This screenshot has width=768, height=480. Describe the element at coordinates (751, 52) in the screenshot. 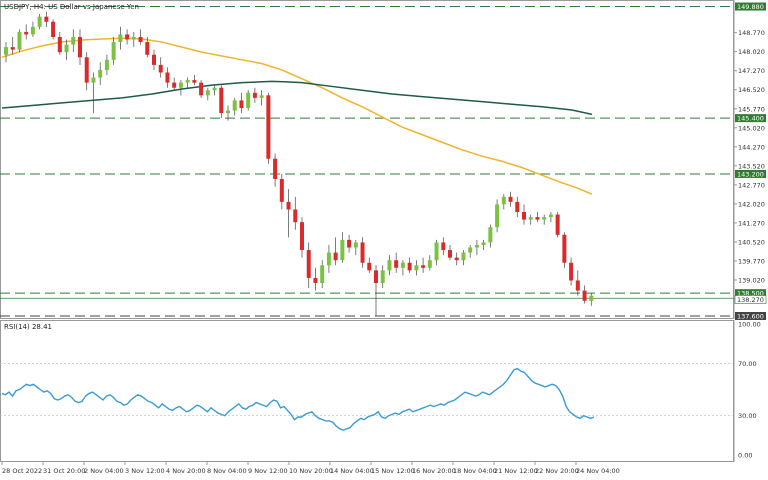

I see `price-tick-label: 148.020` at that location.